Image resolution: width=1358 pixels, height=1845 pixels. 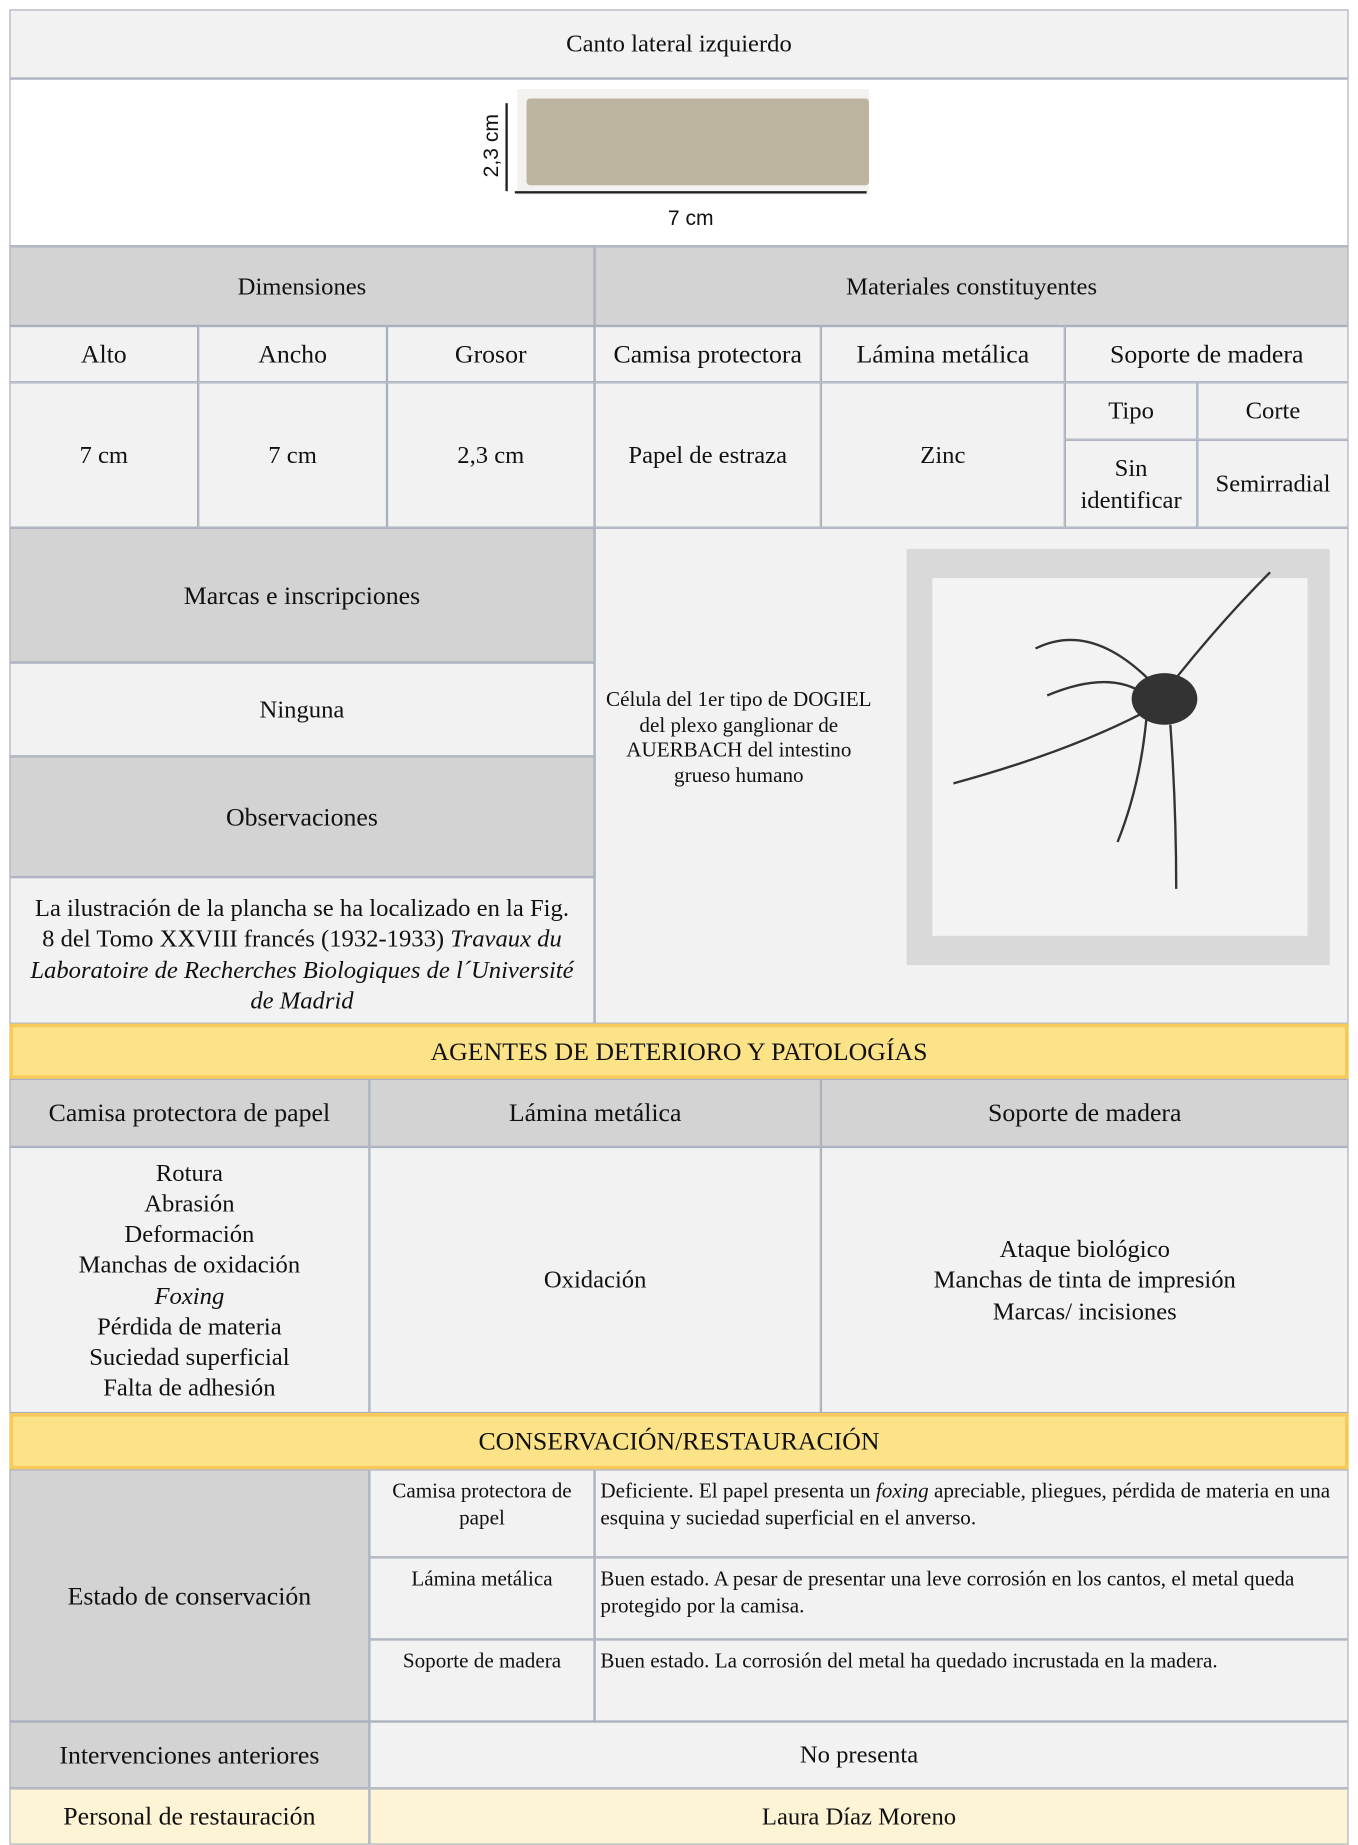 What do you see at coordinates (189, 1356) in the screenshot?
I see `list-item: Suciedad superficial` at bounding box center [189, 1356].